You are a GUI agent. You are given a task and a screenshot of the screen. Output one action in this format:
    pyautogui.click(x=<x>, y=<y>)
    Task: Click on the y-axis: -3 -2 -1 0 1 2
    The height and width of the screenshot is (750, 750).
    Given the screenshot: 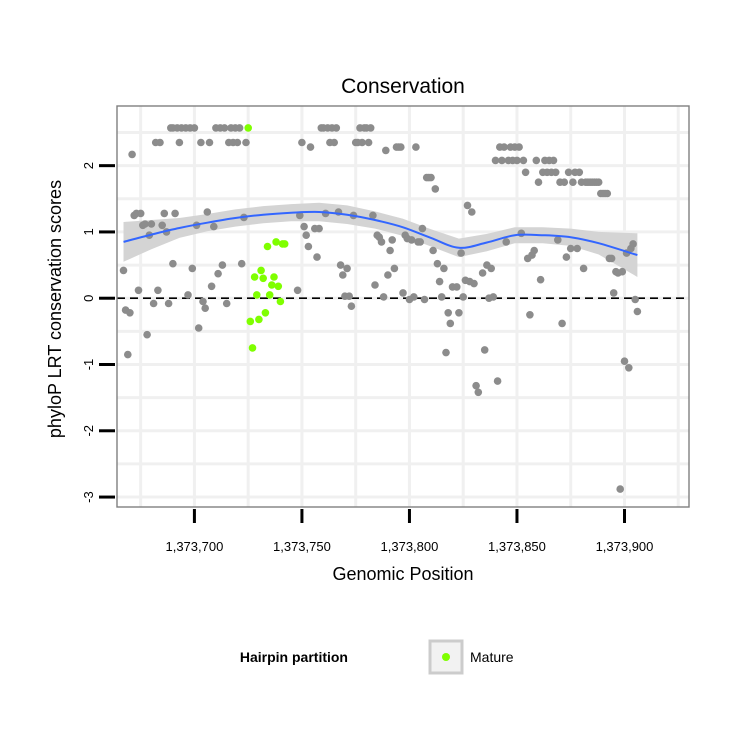 What is the action you would take?
    pyautogui.click(x=98, y=332)
    